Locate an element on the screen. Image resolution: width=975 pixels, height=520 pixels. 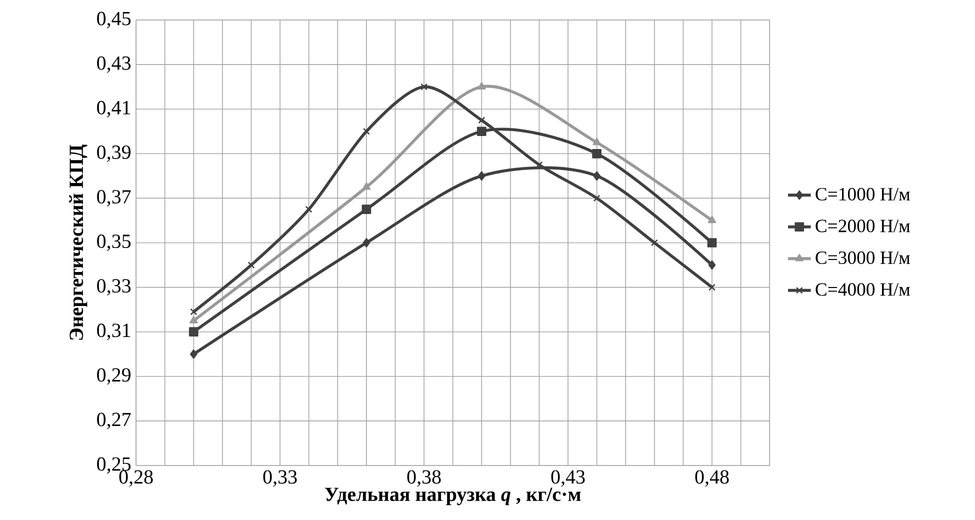
x-tick-label: 0,33 is located at coordinates (280, 478).